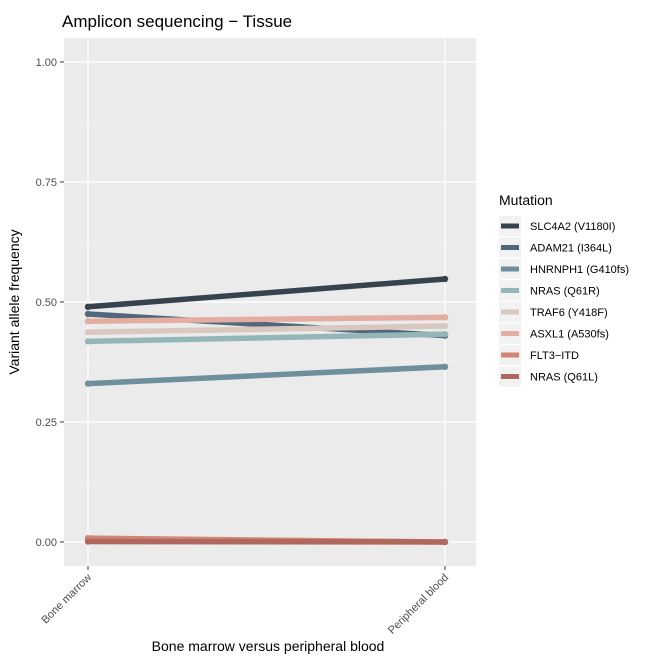 The height and width of the screenshot is (656, 648). I want to click on legend-item: TRAF6 (Y418F), so click(553, 312).